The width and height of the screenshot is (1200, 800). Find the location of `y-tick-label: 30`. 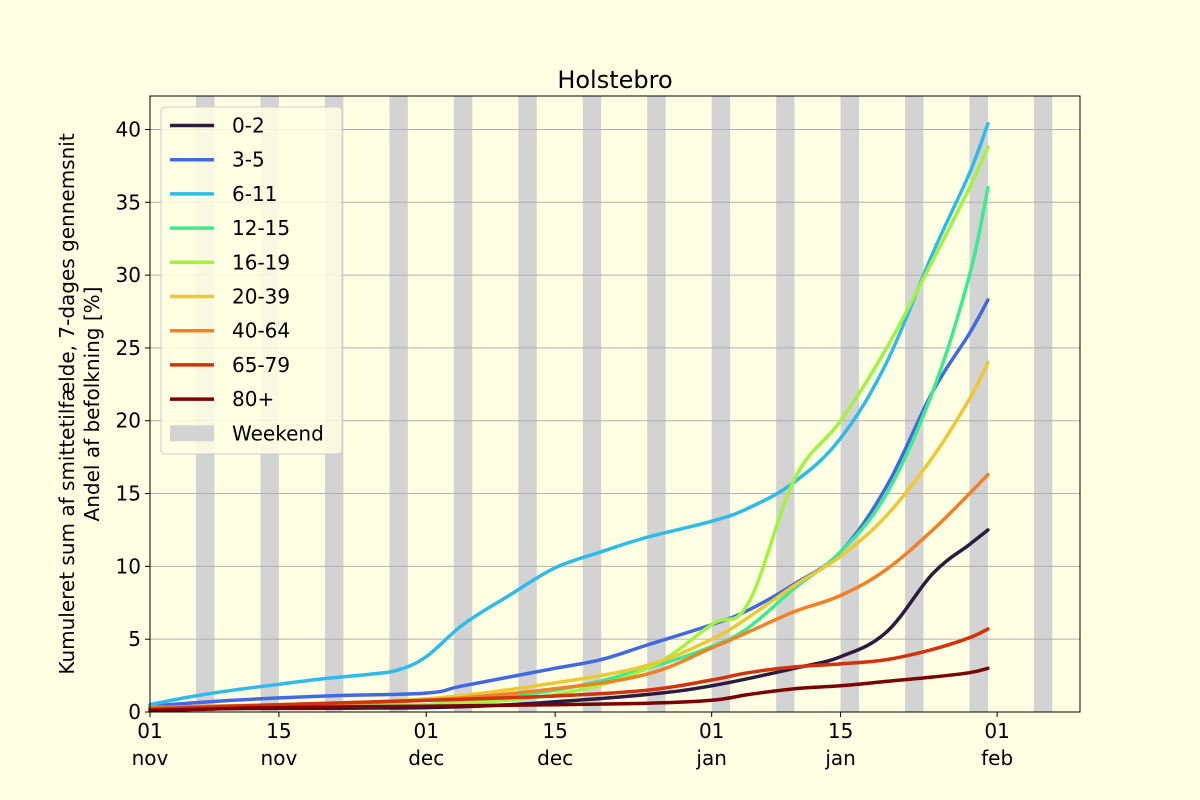

y-tick-label: 30 is located at coordinates (128, 275).